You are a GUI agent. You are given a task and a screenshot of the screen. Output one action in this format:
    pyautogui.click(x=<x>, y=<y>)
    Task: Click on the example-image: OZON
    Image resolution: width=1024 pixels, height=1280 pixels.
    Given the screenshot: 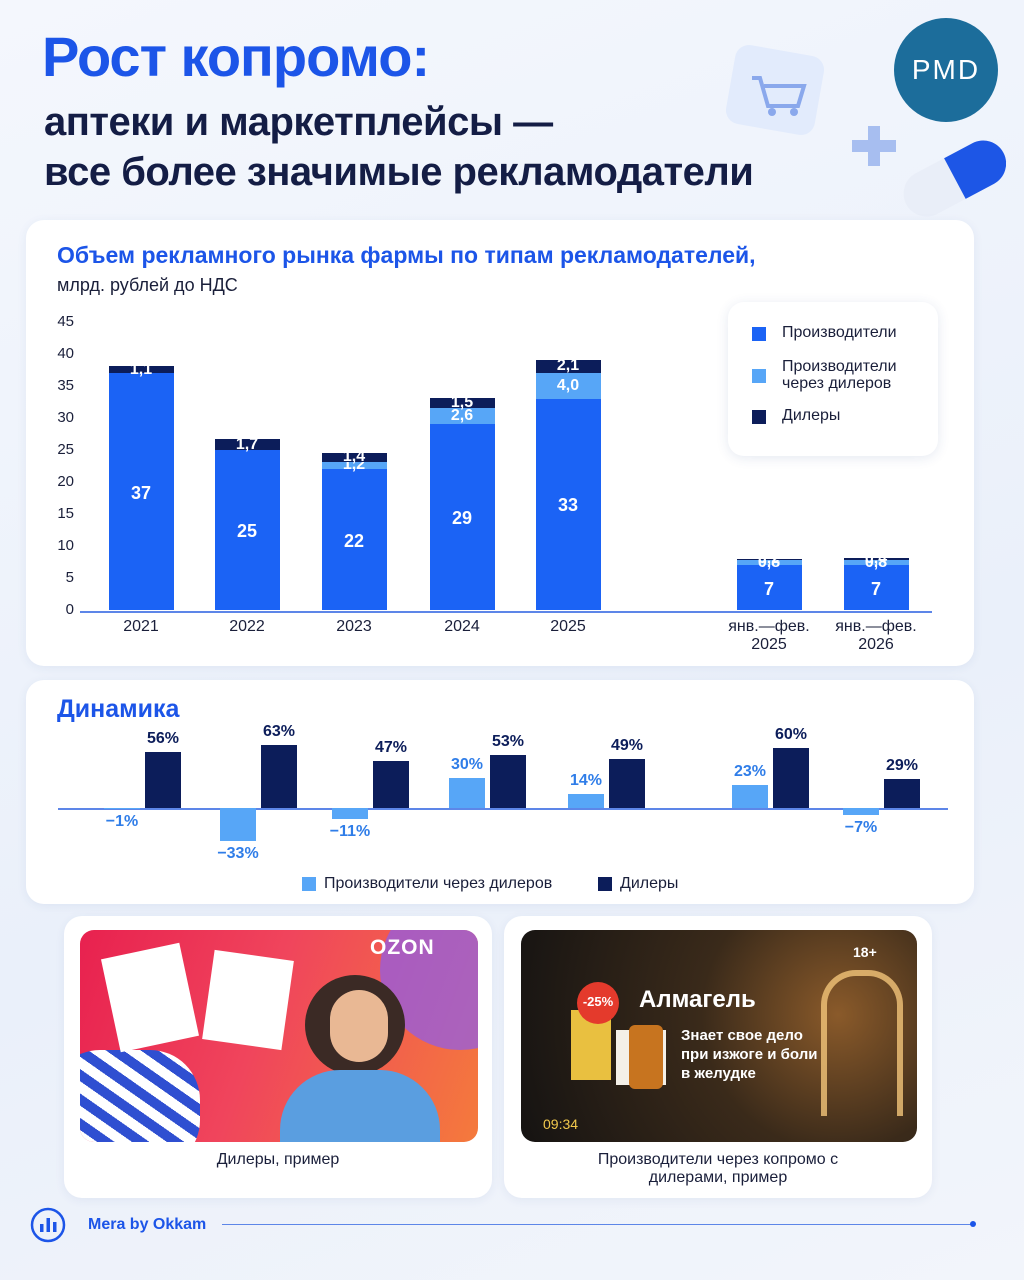 What is the action you would take?
    pyautogui.click(x=279, y=1036)
    